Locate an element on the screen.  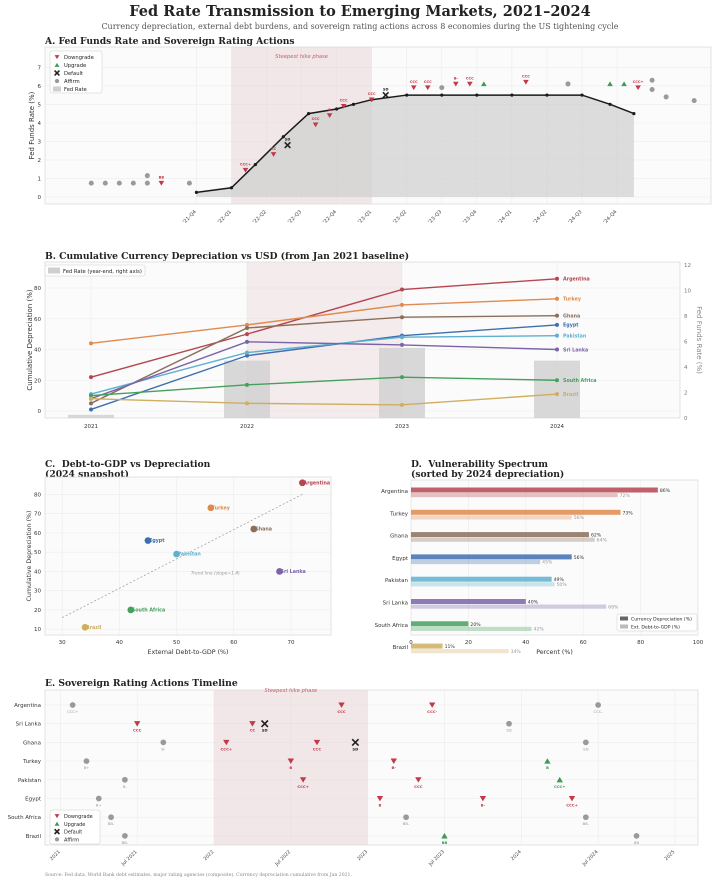
point-label: South Africa is located at coordinates (148, 611).